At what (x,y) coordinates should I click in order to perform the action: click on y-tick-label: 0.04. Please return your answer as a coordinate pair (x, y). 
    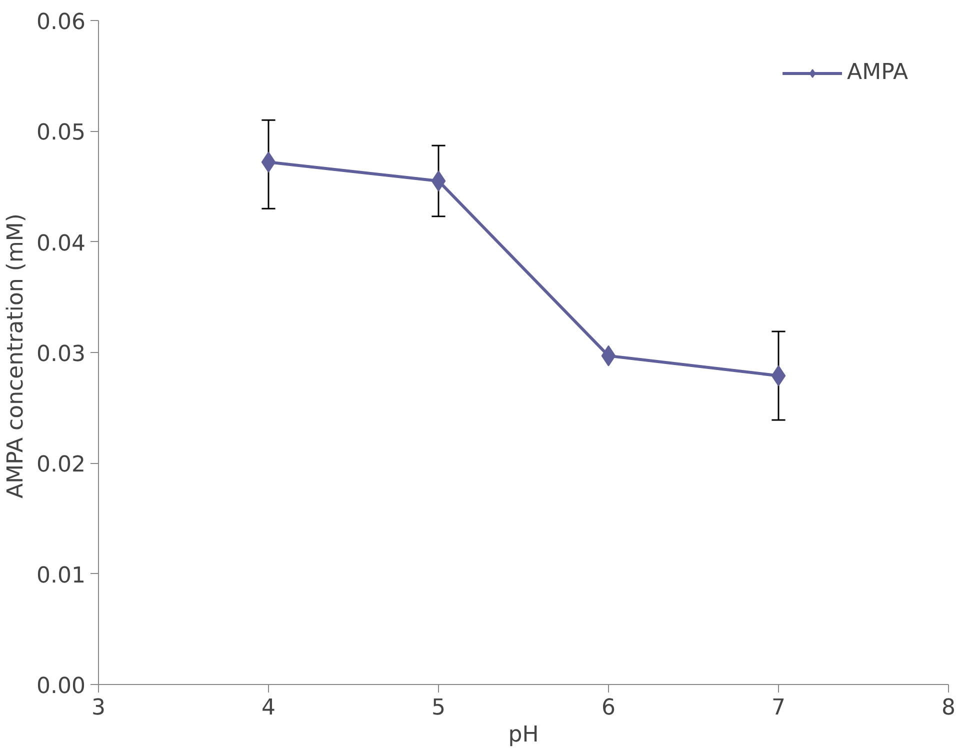
    Looking at the image, I should click on (61, 243).